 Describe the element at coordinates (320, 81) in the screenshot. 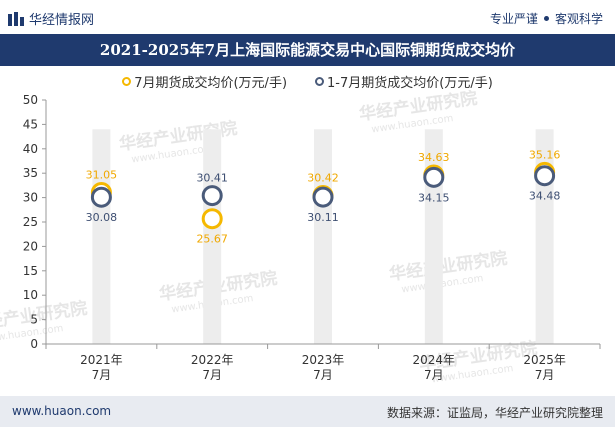

I see `legend-circle-icon-navy` at that location.